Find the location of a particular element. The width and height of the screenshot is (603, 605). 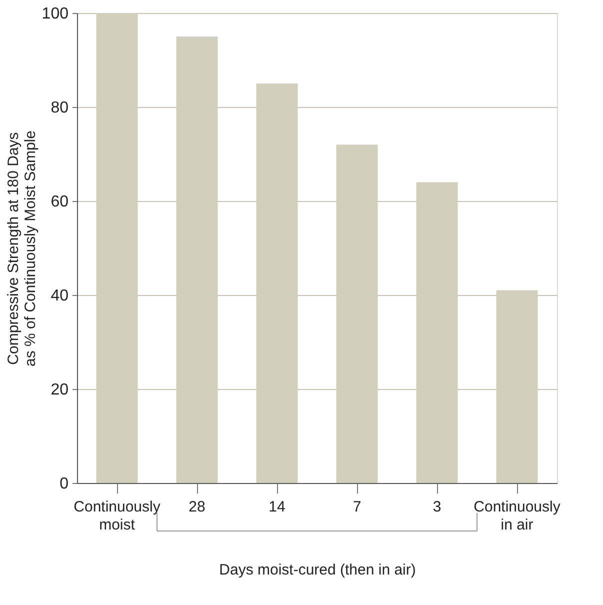

x-tick-label: 28 is located at coordinates (197, 507).